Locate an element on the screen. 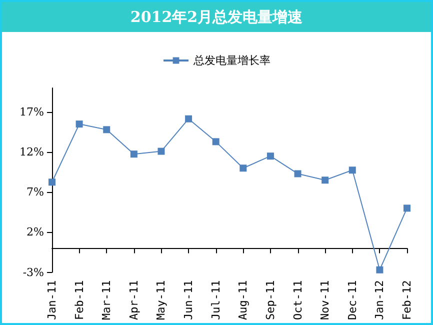 The image size is (433, 325). y-tick-label: 17% is located at coordinates (32, 112).